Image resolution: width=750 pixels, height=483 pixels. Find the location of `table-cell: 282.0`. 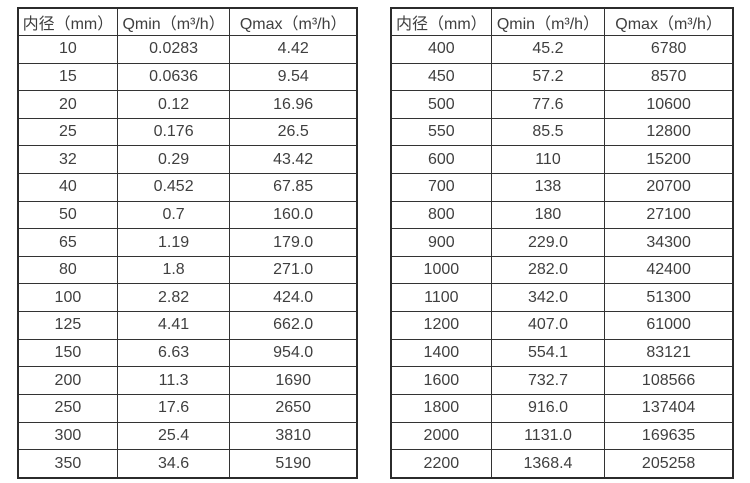

table-cell: 282.0 is located at coordinates (548, 270).